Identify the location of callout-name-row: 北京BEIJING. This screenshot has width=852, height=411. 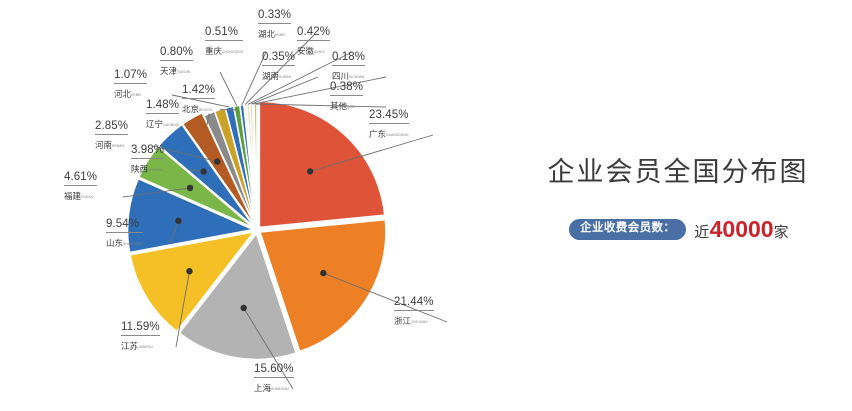
(199, 107).